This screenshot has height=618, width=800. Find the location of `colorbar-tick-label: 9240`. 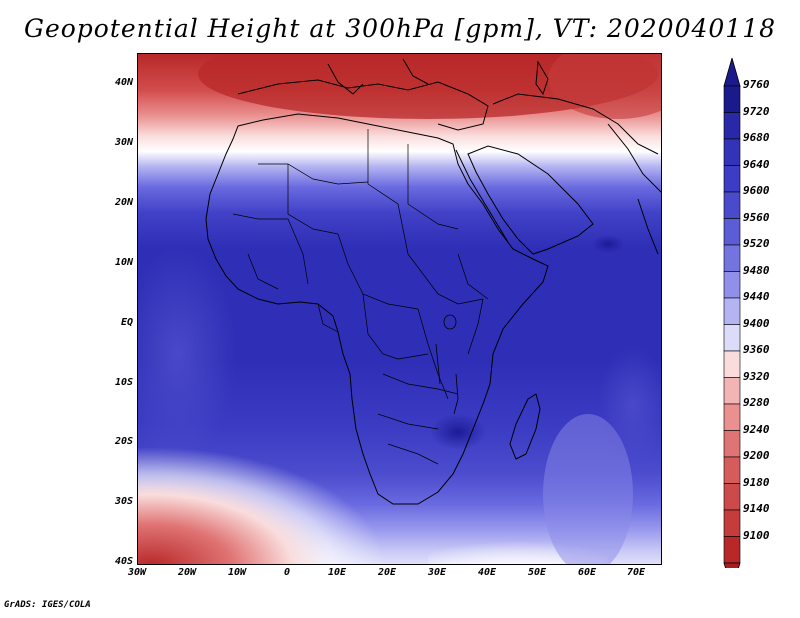

colorbar-tick-label: 9240 is located at coordinates (756, 429).